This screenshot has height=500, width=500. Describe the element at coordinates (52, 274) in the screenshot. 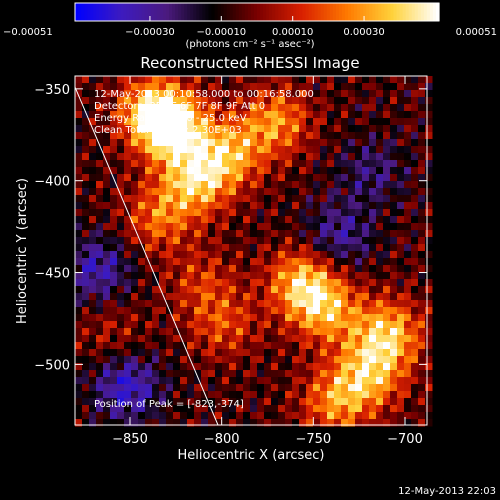

I see `y-tick-label: −450` at that location.